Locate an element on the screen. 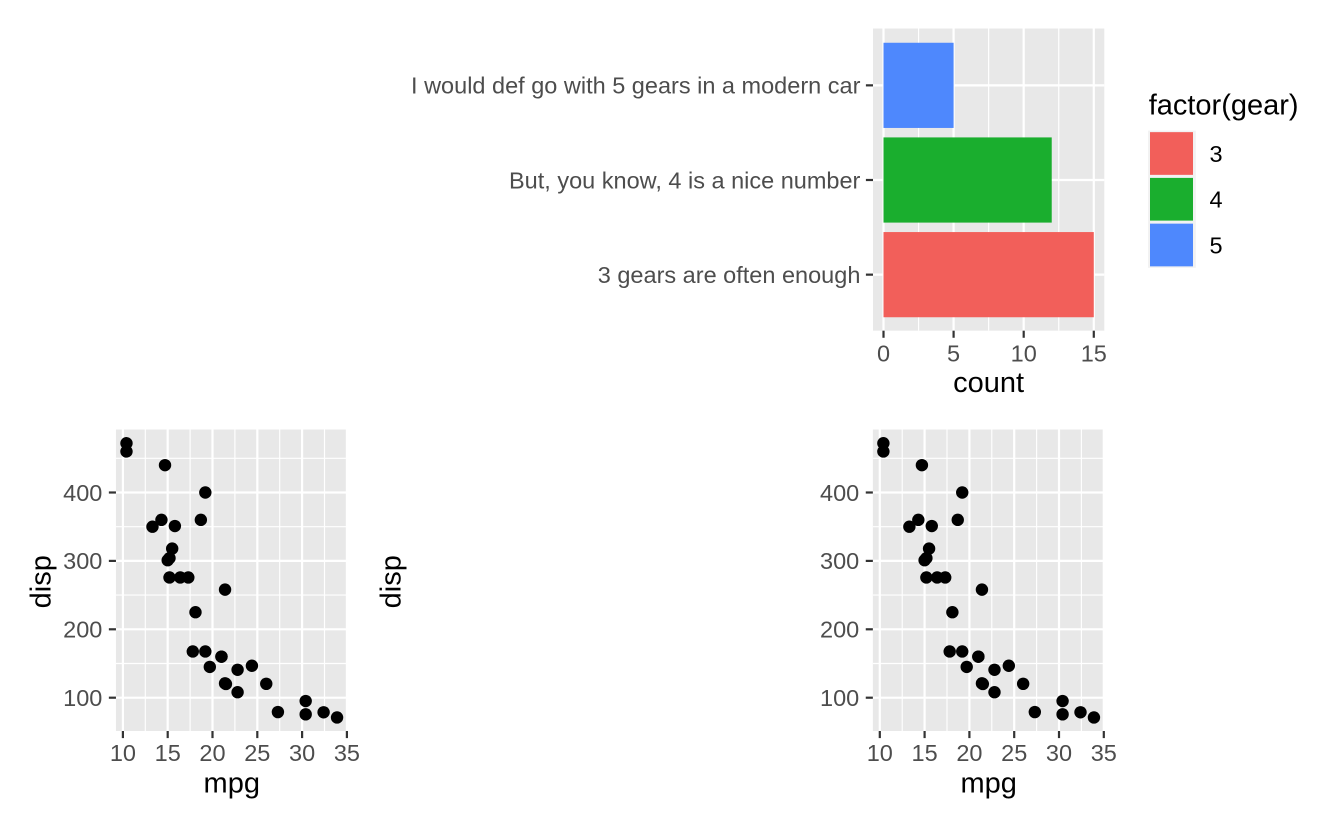 This screenshot has height=830, width=1344. svg-text:But, you know, 4 is a nice num: But, you know, 4 is a nice number is located at coordinates (685, 180).